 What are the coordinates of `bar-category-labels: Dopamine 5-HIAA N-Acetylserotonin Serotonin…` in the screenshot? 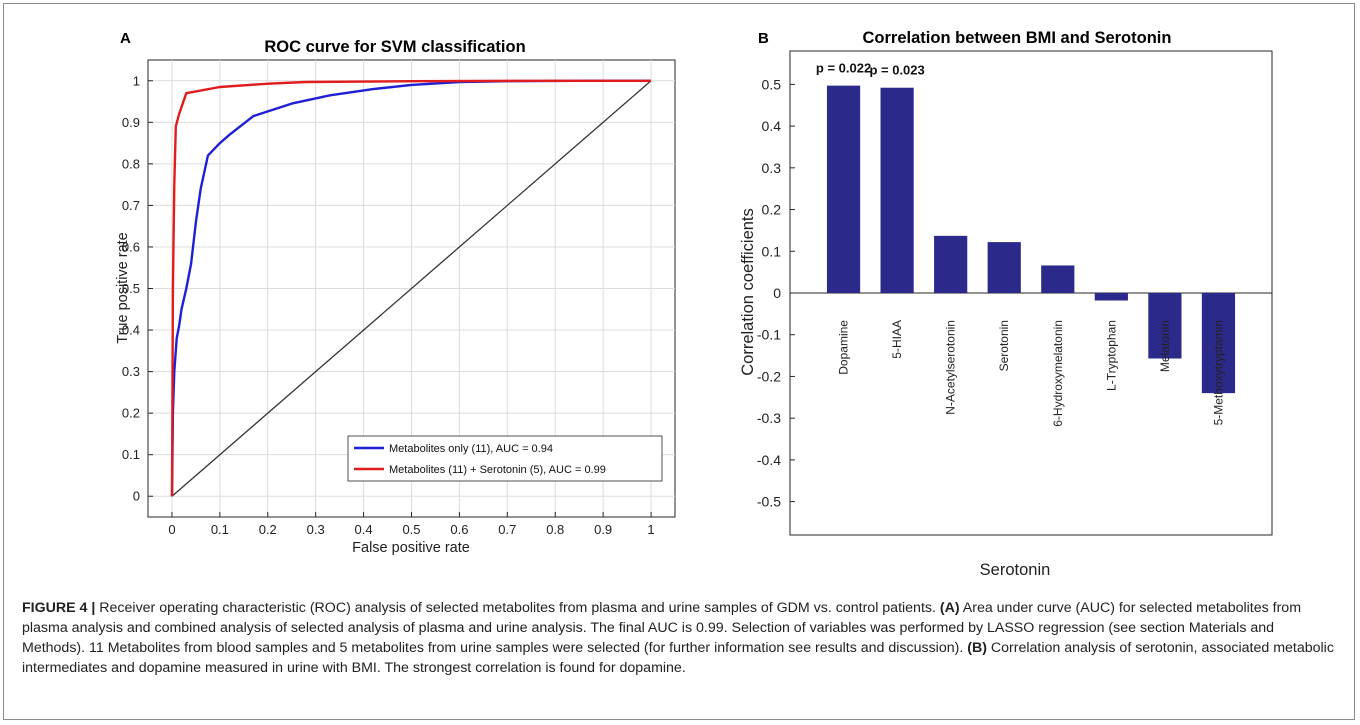 It's located at (1031, 373).